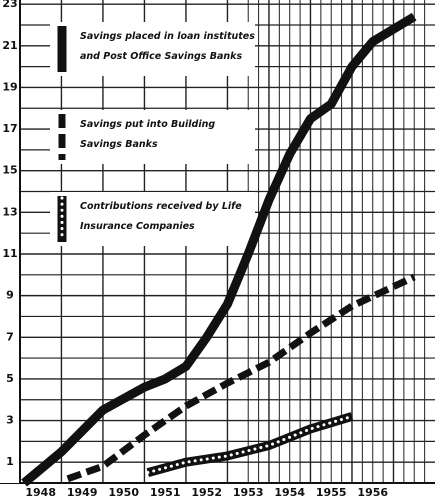 Image resolution: width=435 pixels, height=500 pixels. Describe the element at coordinates (248, 492) in the screenshot. I see `x-tick-label: 1953` at that location.